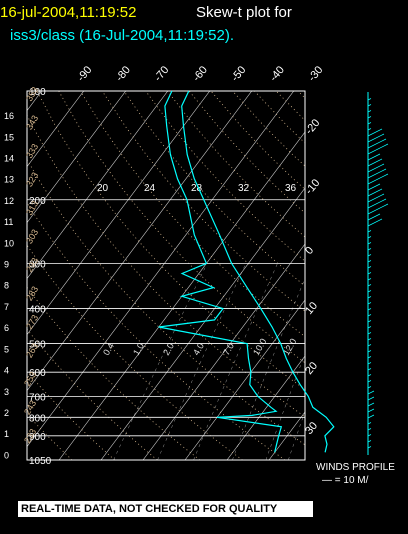  Describe the element at coordinates (6, 328) in the screenshot. I see `height-label: 6` at that location.